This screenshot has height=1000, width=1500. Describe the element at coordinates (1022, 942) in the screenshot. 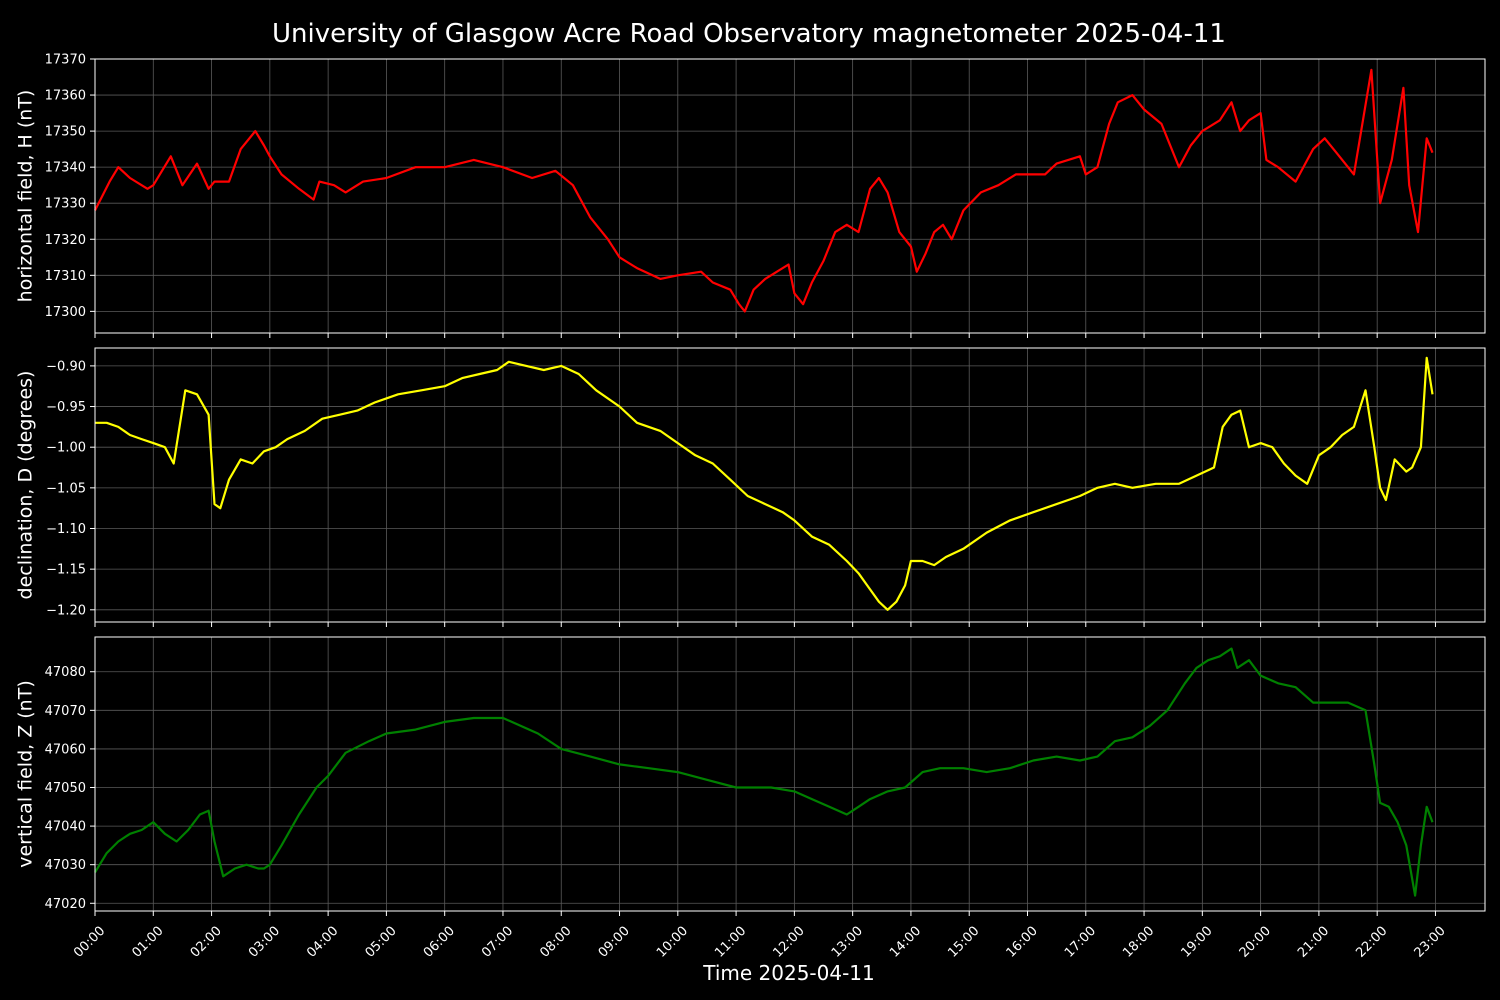

I see `x-tick-label: 16:00` at that location.